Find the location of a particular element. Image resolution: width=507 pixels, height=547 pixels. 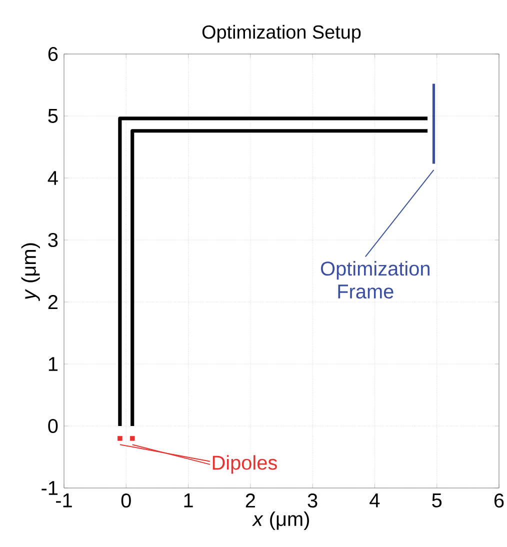

y-axis-title: y (μm) is located at coordinates (30, 272).